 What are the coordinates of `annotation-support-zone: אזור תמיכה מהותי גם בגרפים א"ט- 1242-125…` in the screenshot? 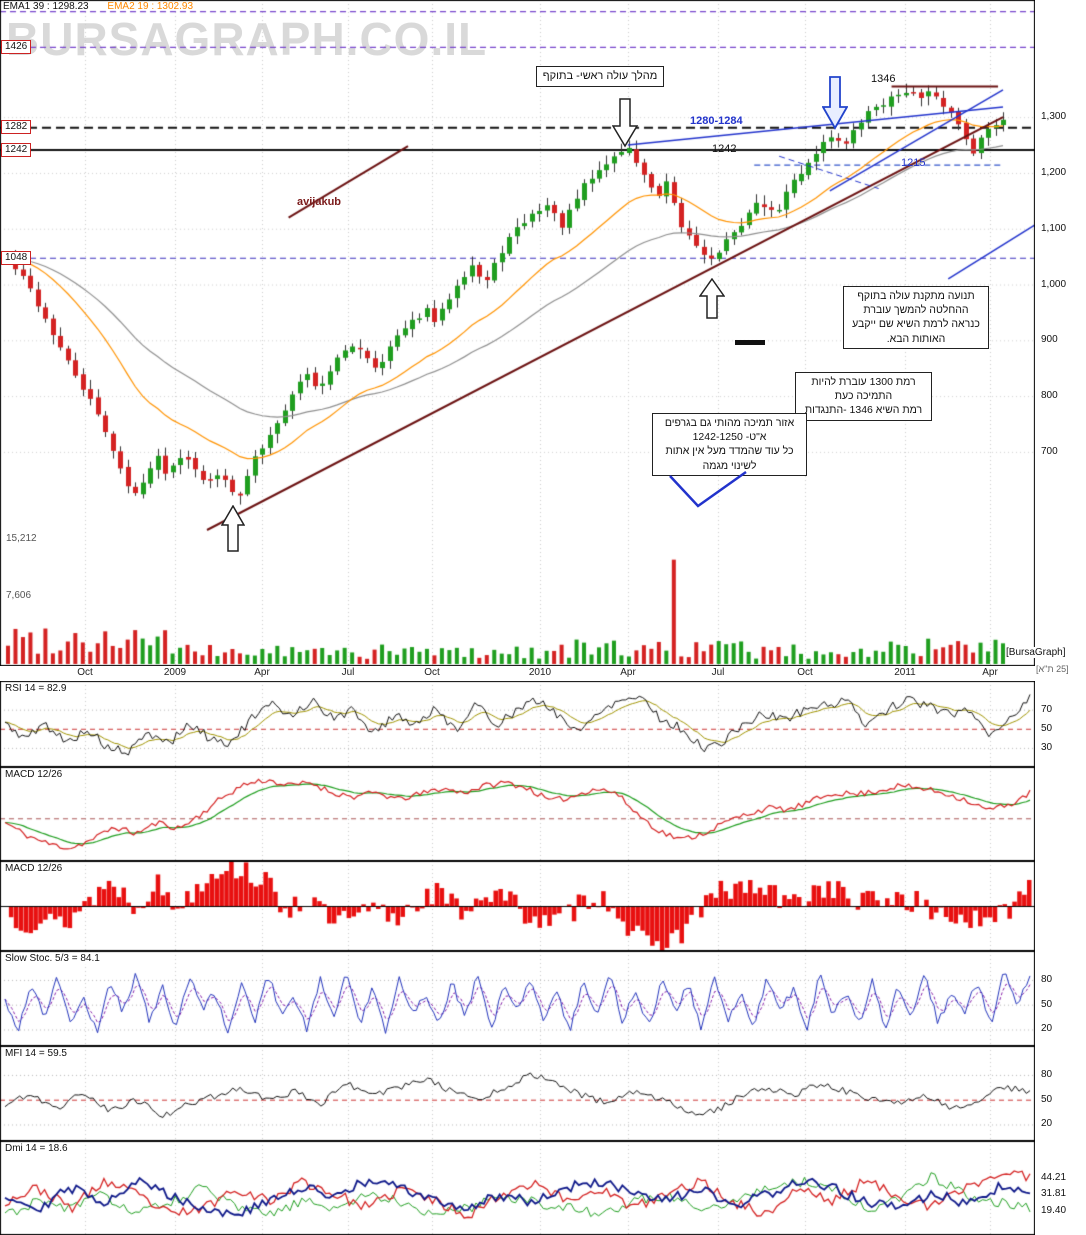 It's located at (729, 444).